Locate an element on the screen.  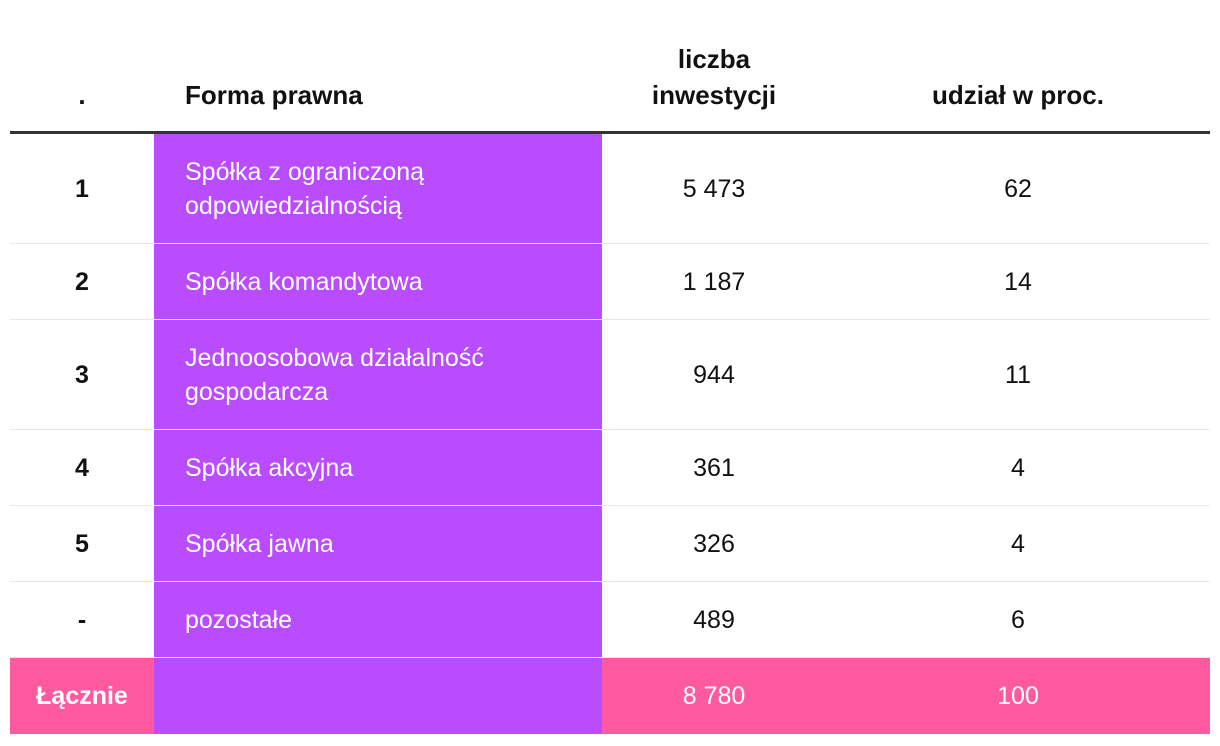
row-investment-count: 1 187 is located at coordinates (714, 281).